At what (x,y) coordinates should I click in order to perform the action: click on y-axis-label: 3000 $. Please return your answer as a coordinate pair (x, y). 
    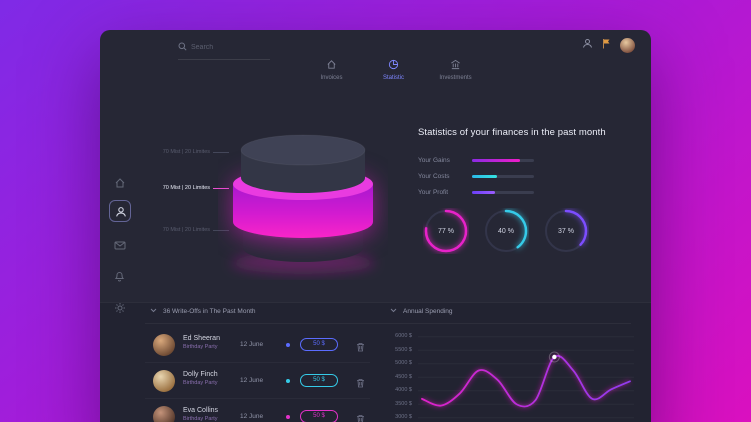
    Looking at the image, I should click on (403, 417).